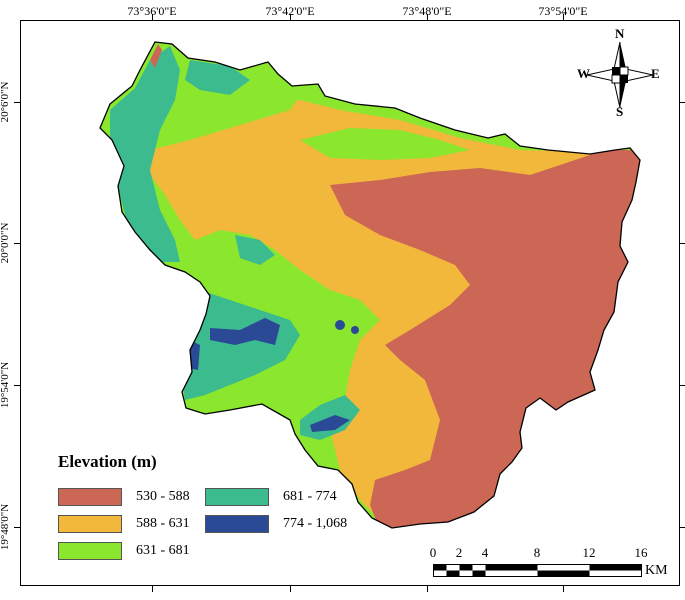 Image resolution: width=685 pixels, height=600 pixels. Describe the element at coordinates (124, 551) in the screenshot. I see `legend-item: 631 - 681` at that location.